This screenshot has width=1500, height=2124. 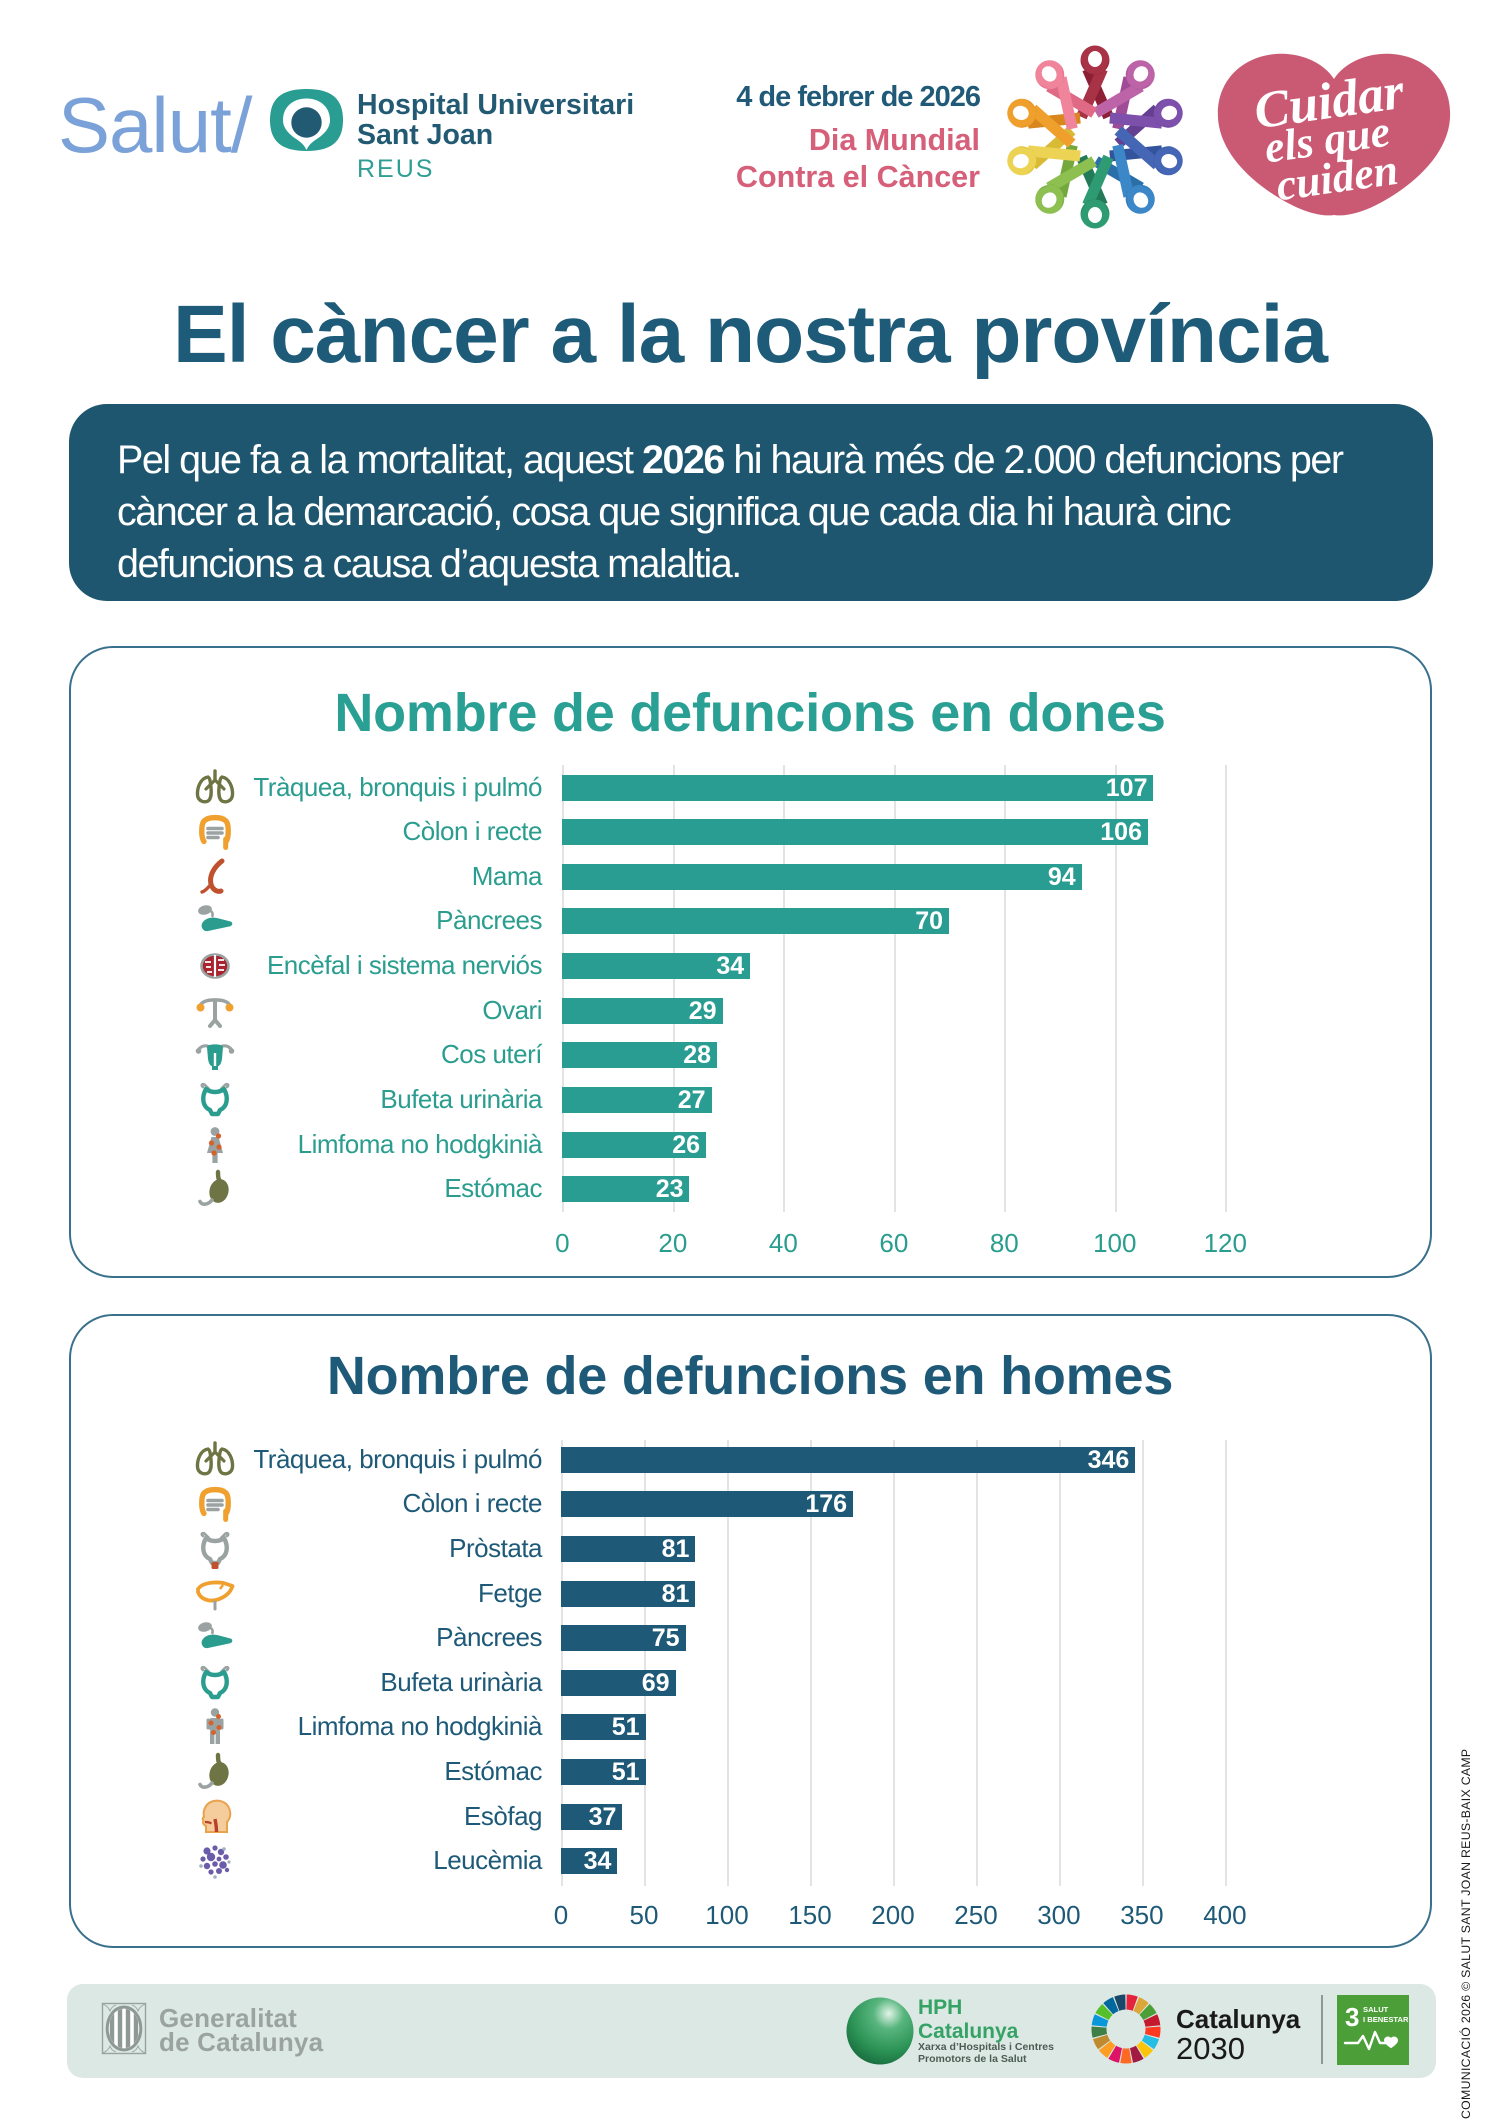 I want to click on svg-text: SALUT, so click(x=1376, y=2009).